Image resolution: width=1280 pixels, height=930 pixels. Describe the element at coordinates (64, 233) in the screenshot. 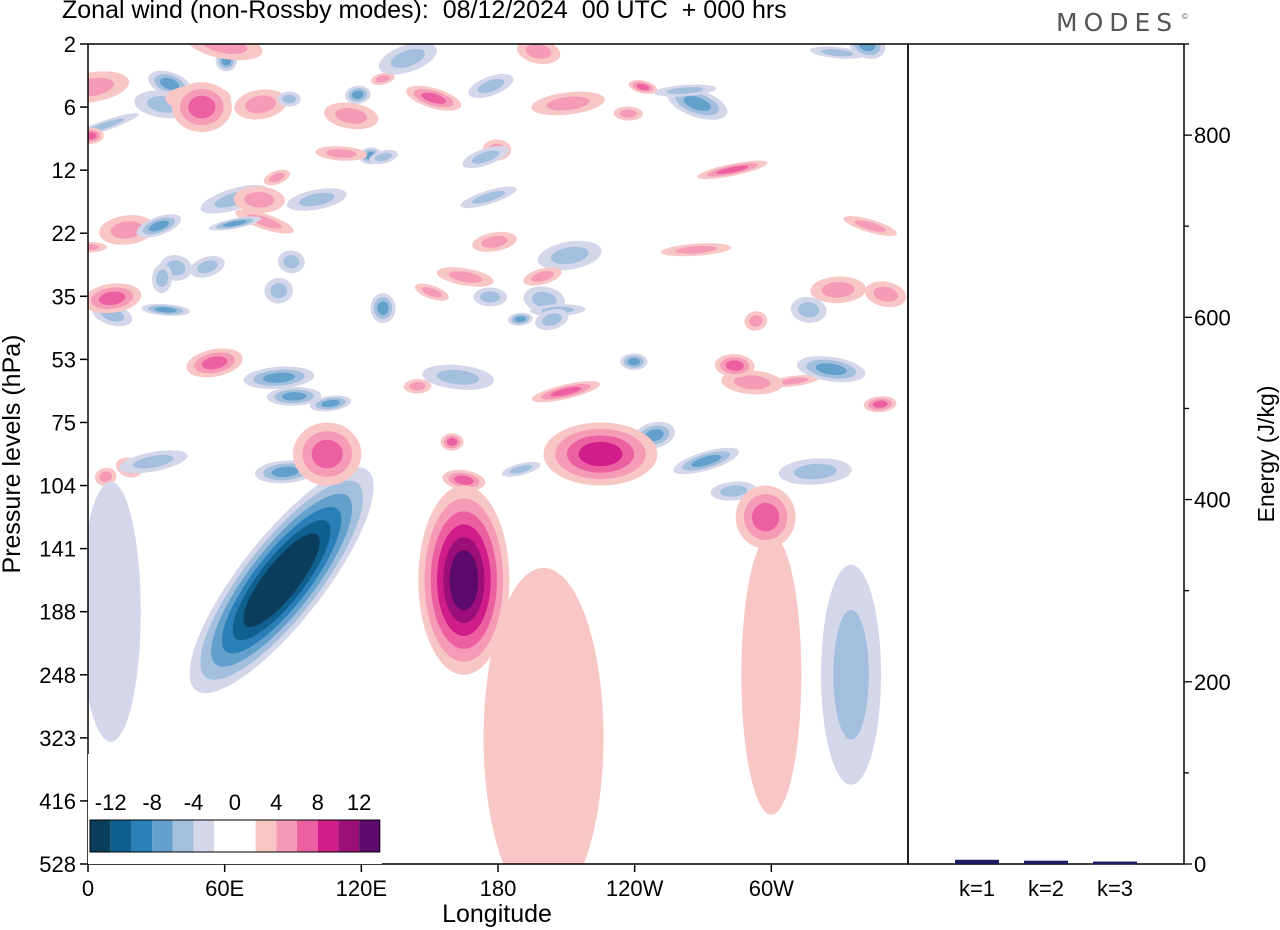

I see `y-tick-label: 22` at that location.